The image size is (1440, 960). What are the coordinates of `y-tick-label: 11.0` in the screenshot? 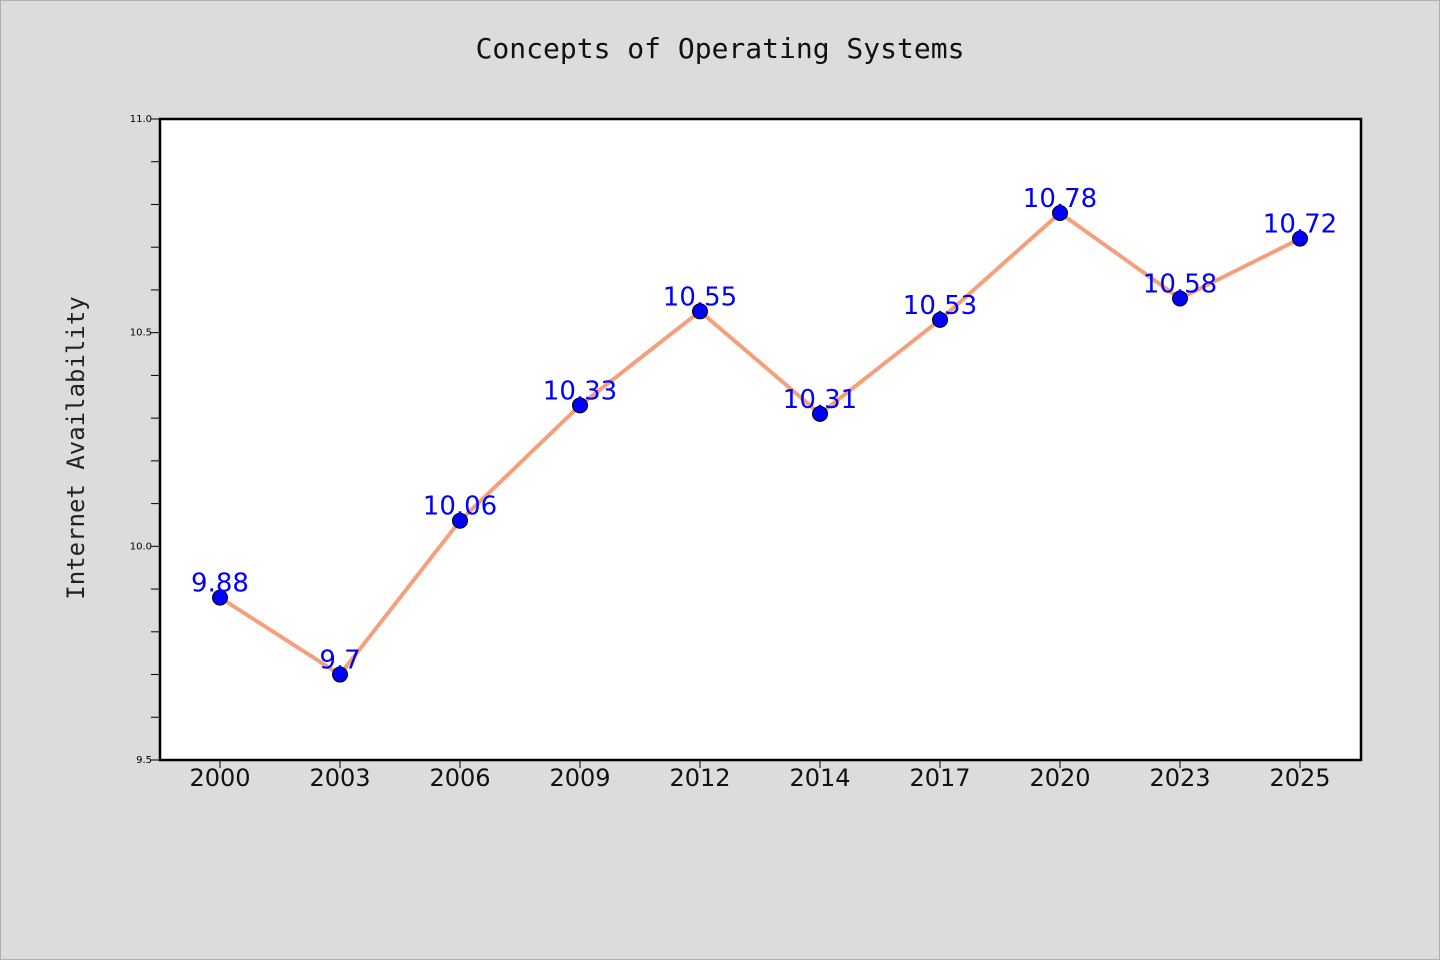 It's located at (141, 119).